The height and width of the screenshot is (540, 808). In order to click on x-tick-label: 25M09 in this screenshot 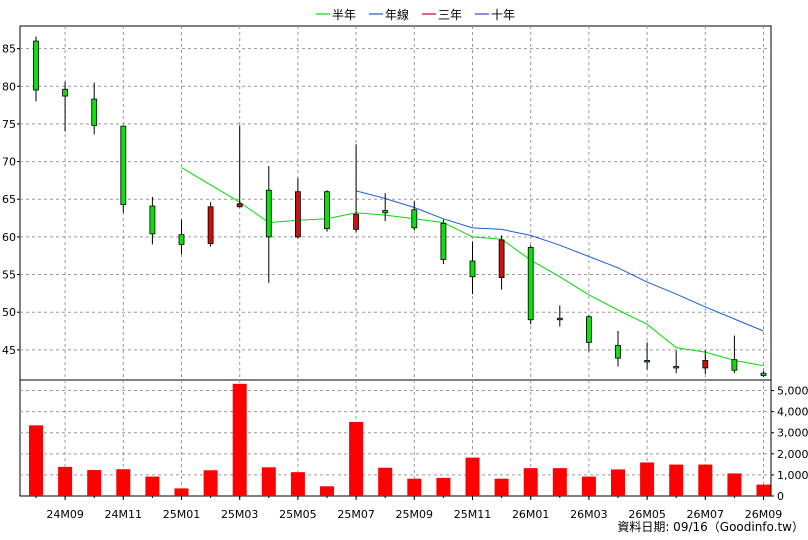, I will do `click(415, 514)`.